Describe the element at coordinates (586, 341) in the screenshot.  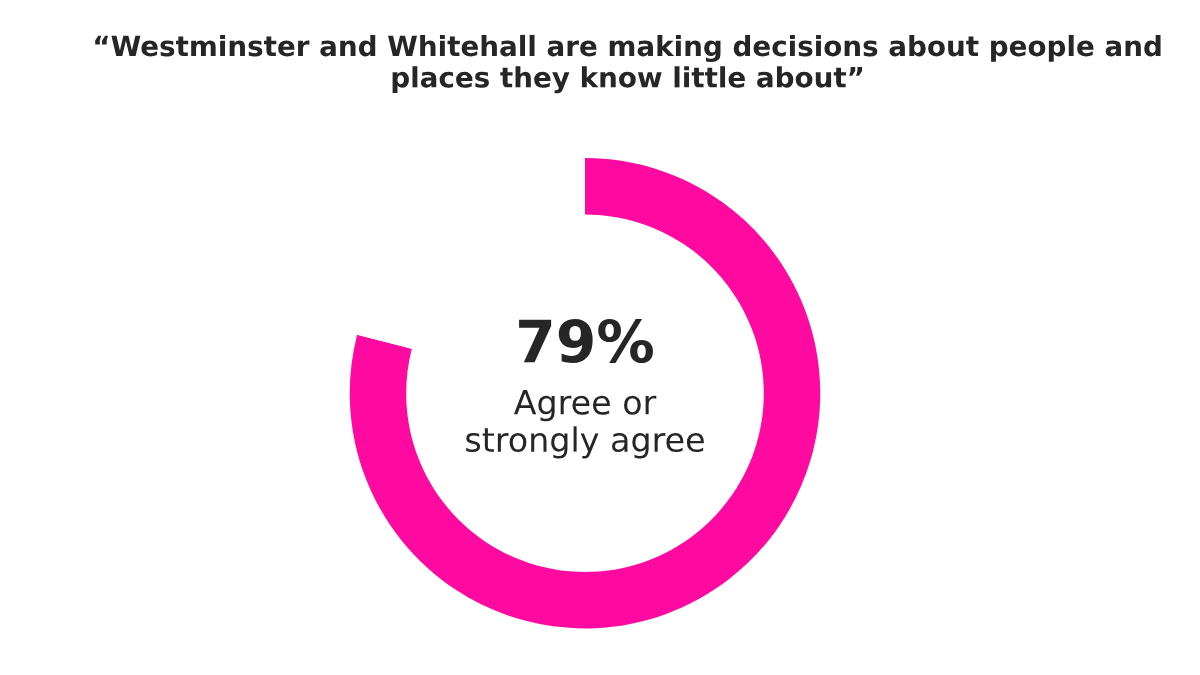
I see `data-label: 79%` at that location.